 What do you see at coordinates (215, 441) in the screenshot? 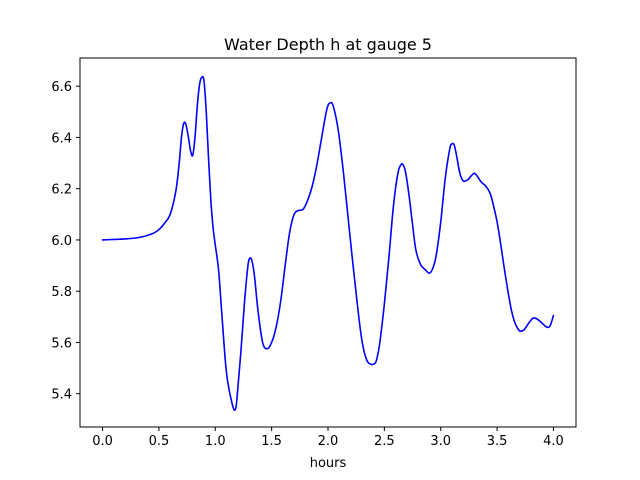
I see `x-tick-label: 1.0` at bounding box center [215, 441].